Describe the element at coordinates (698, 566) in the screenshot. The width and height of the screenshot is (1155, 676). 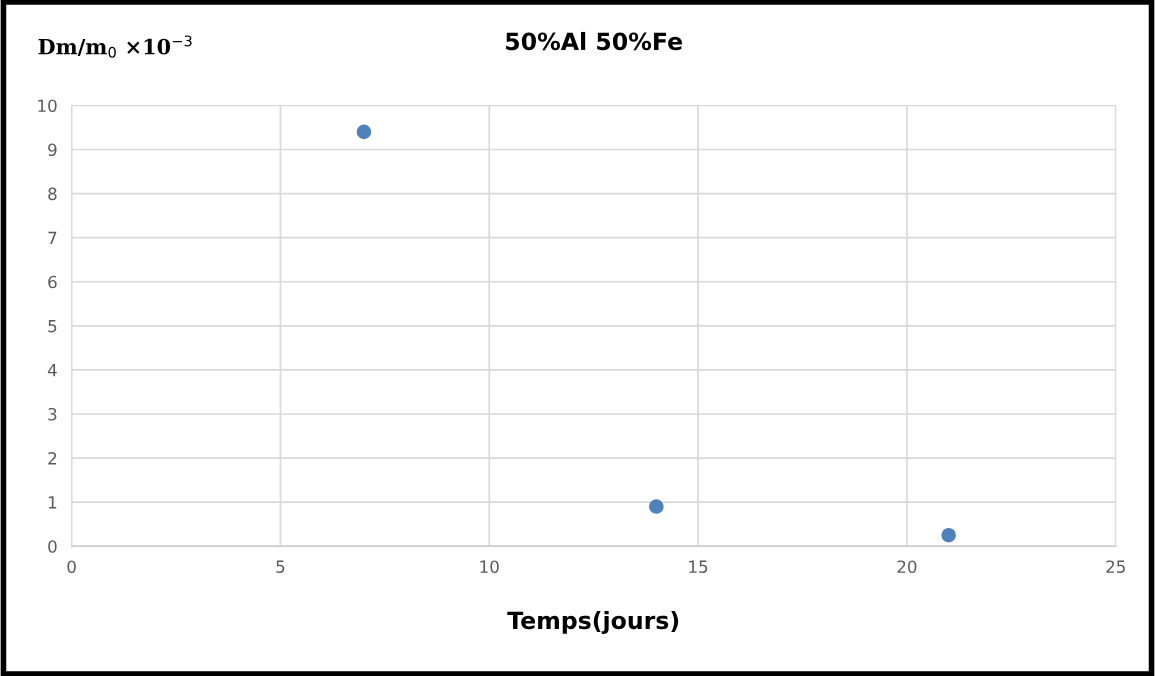
I see `x-tick-label: 15` at that location.